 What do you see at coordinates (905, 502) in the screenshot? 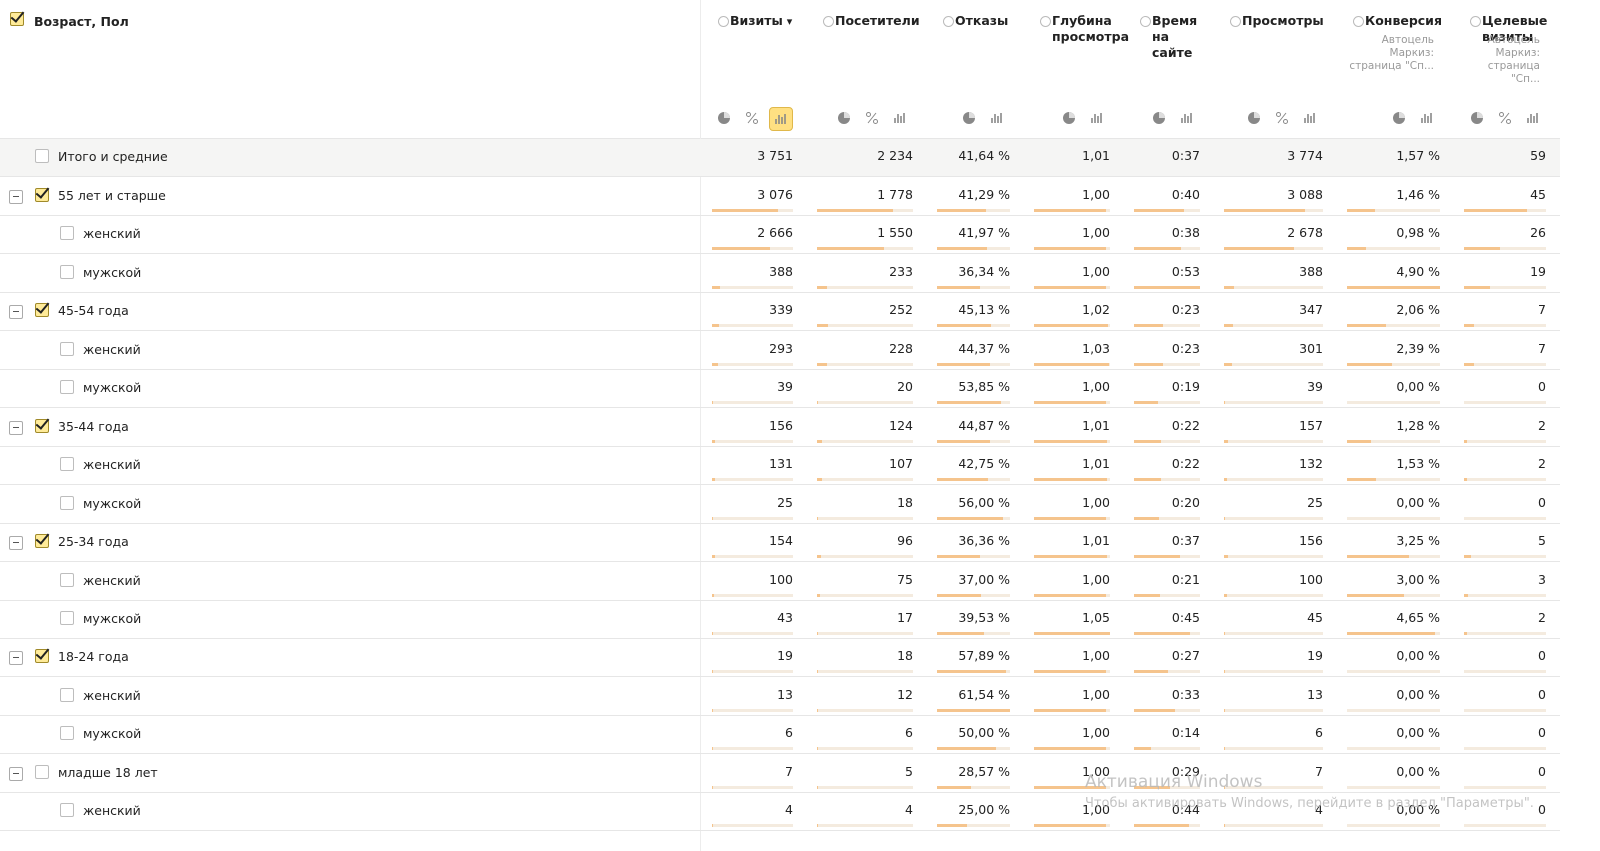
I see `cell-value: 18` at bounding box center [905, 502].